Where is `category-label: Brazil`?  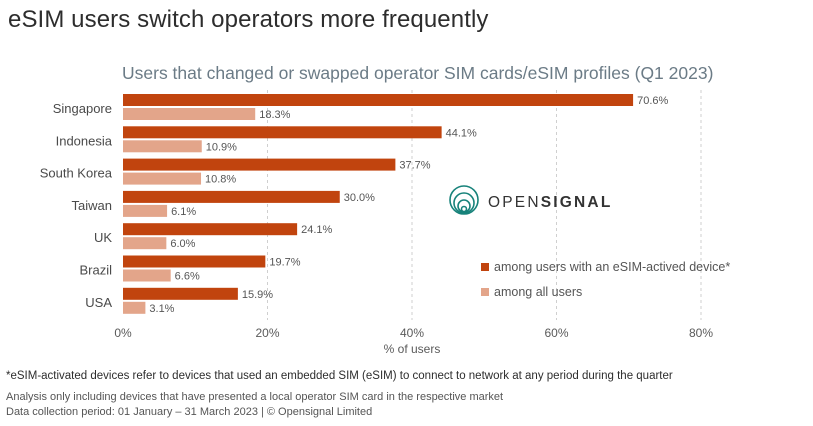
category-label: Brazil is located at coordinates (95, 270).